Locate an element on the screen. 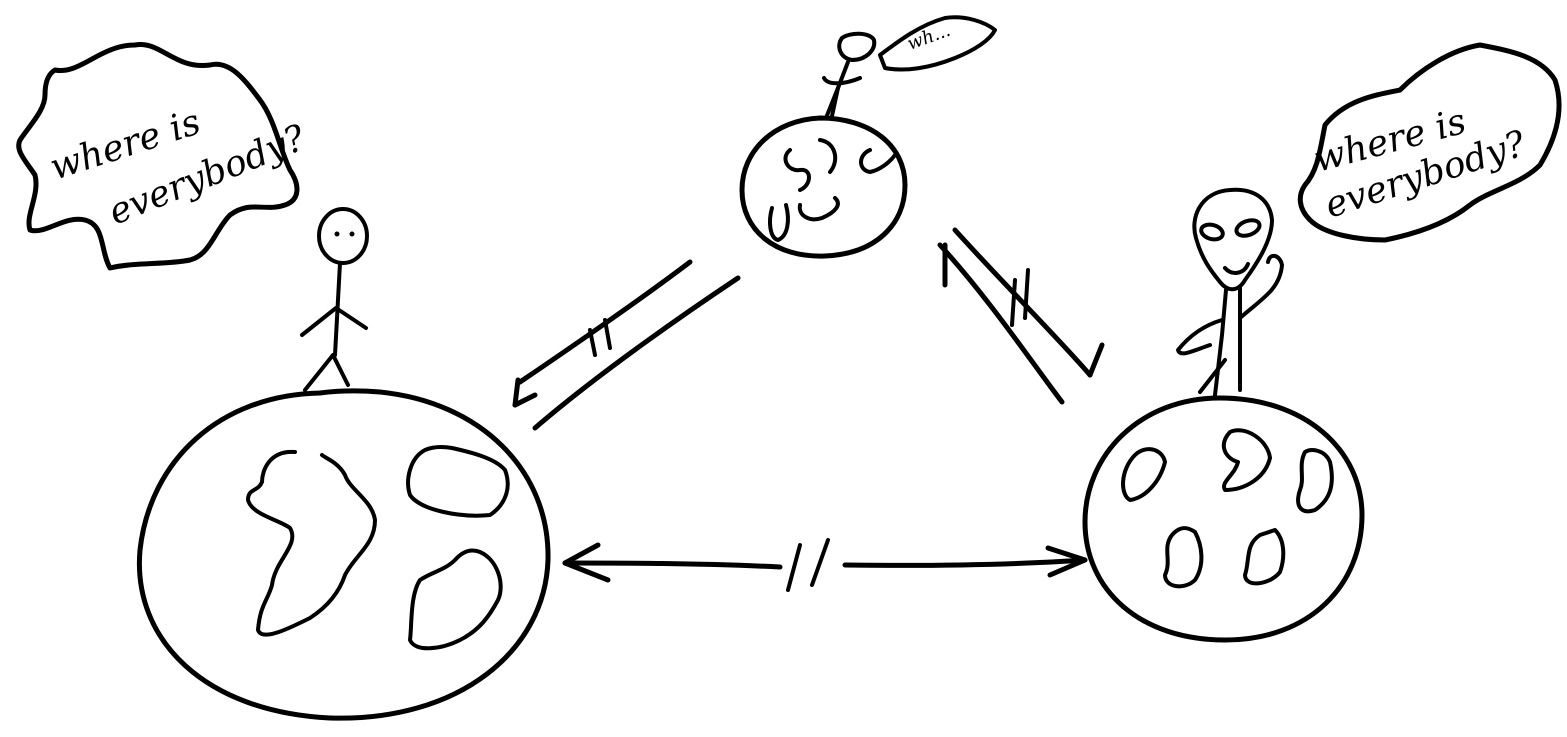  arrow-top-to-left is located at coordinates (626, 345).